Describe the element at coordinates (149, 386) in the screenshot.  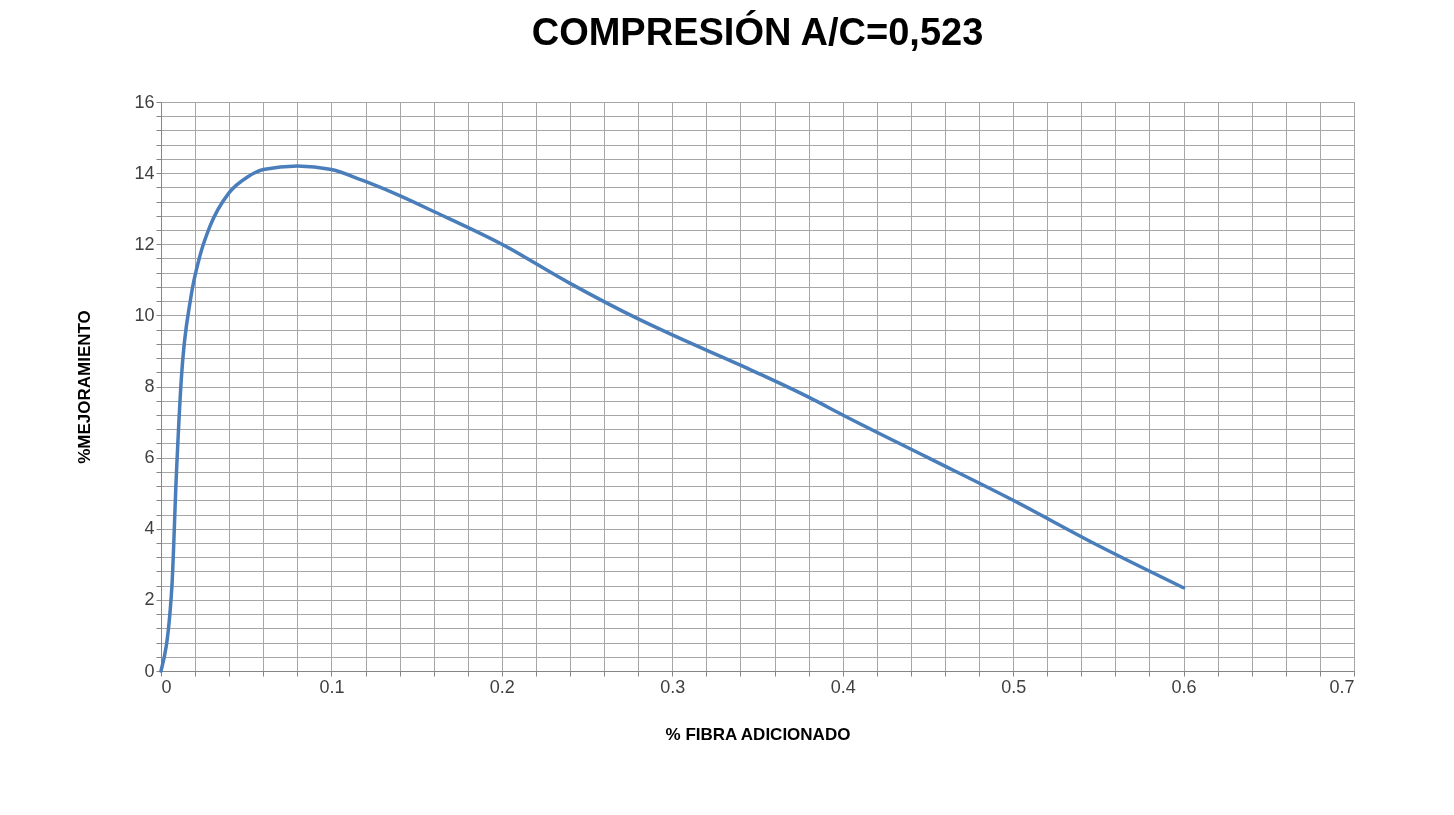
I see `y-tick-label: 8` at that location.